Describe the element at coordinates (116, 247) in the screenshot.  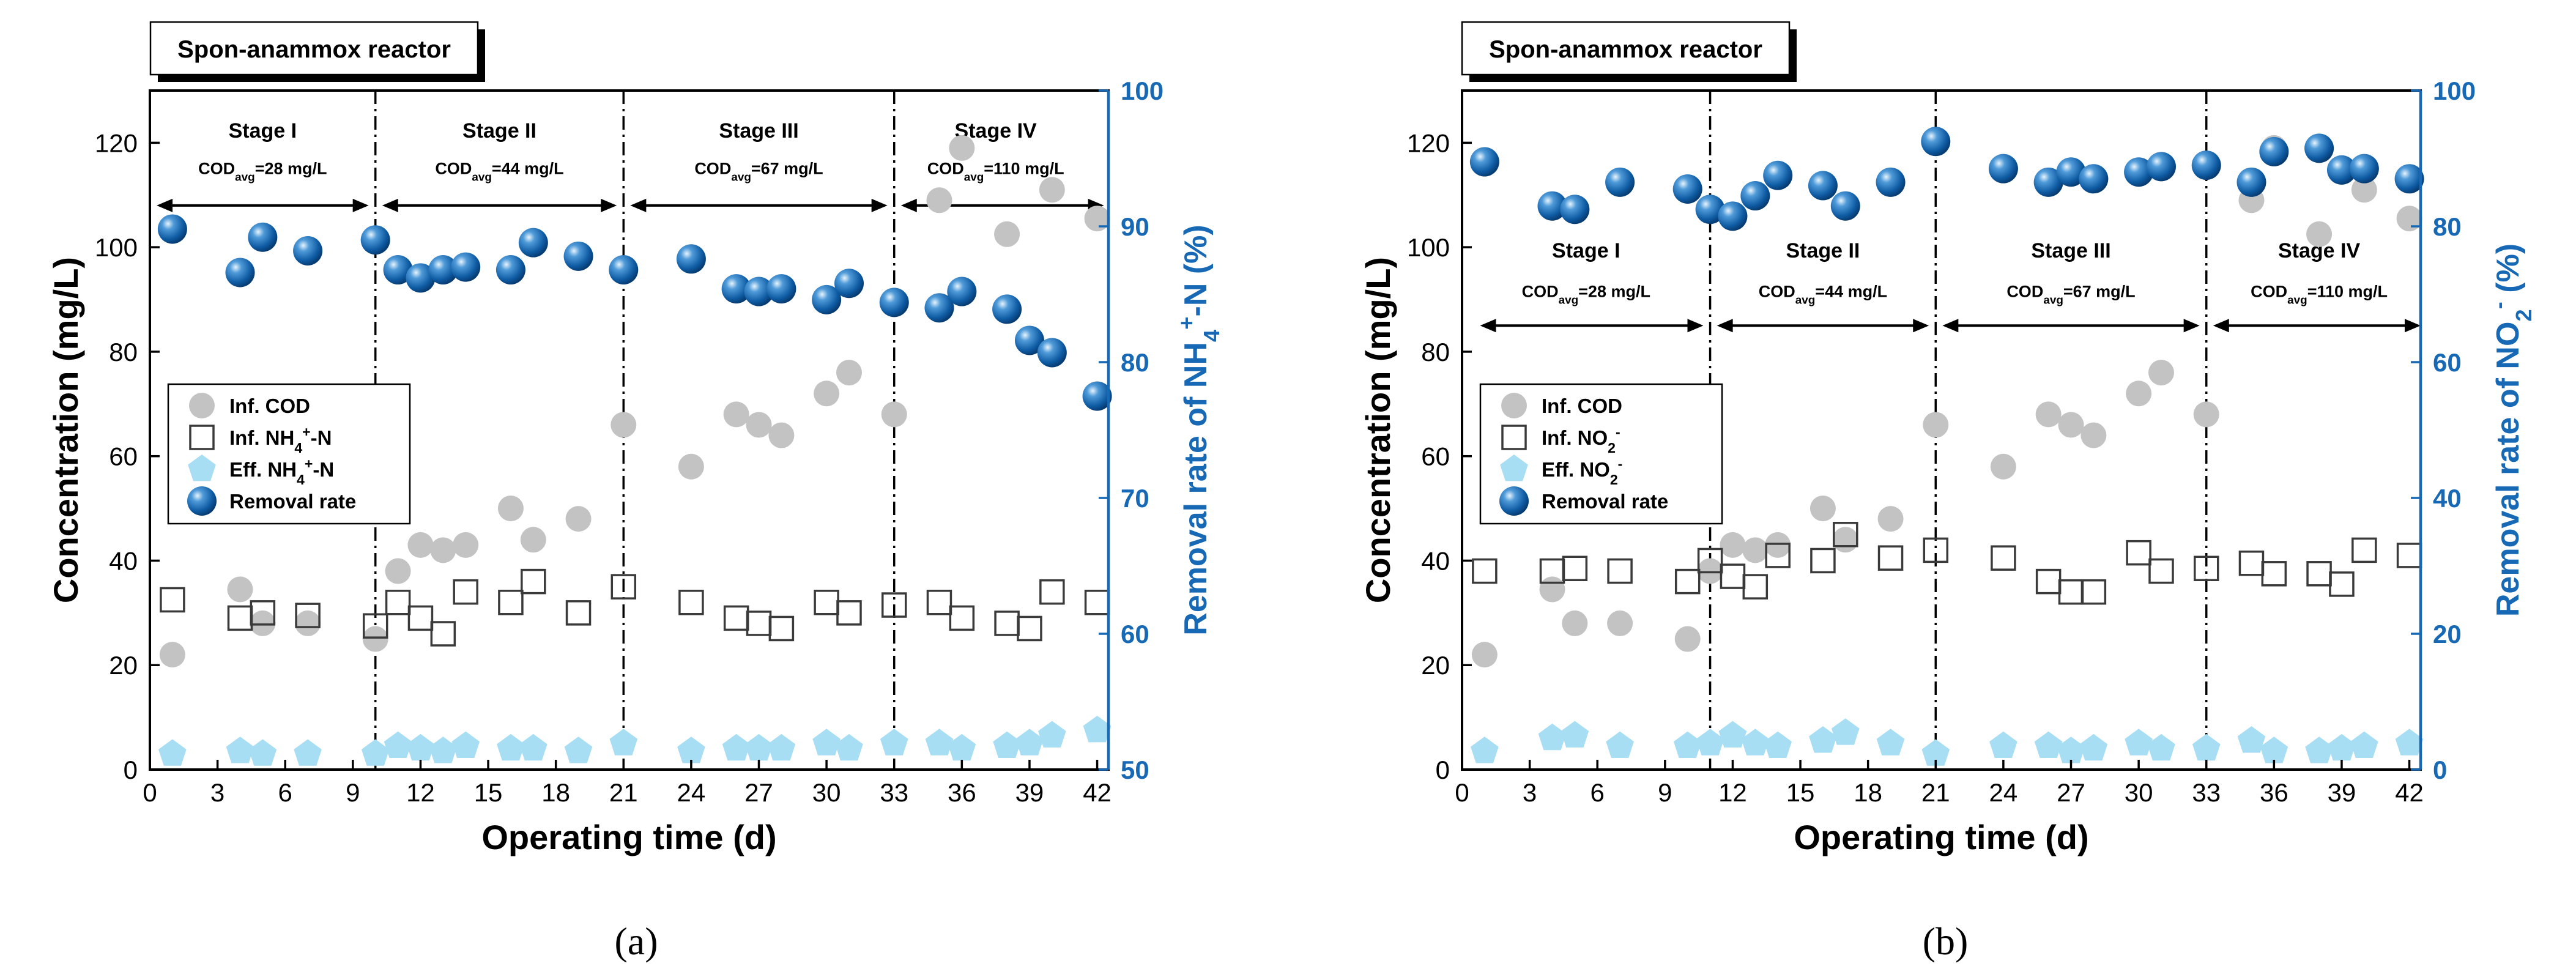
I see `y-tick-label: 100` at that location.